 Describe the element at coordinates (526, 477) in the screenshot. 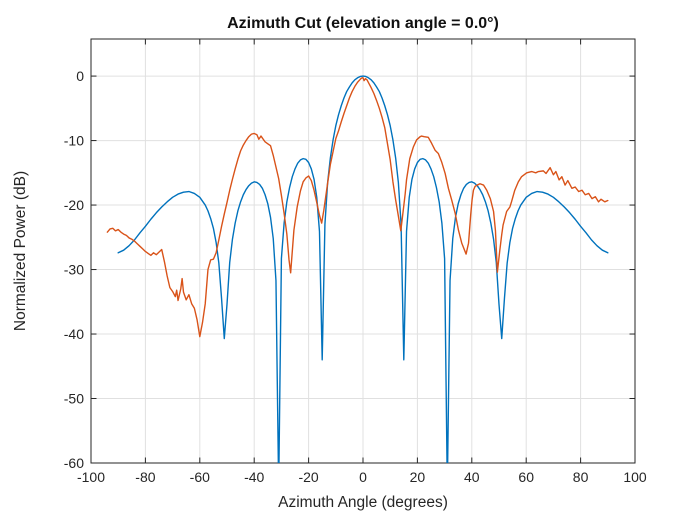

I see `x-tick-label: 60` at that location.